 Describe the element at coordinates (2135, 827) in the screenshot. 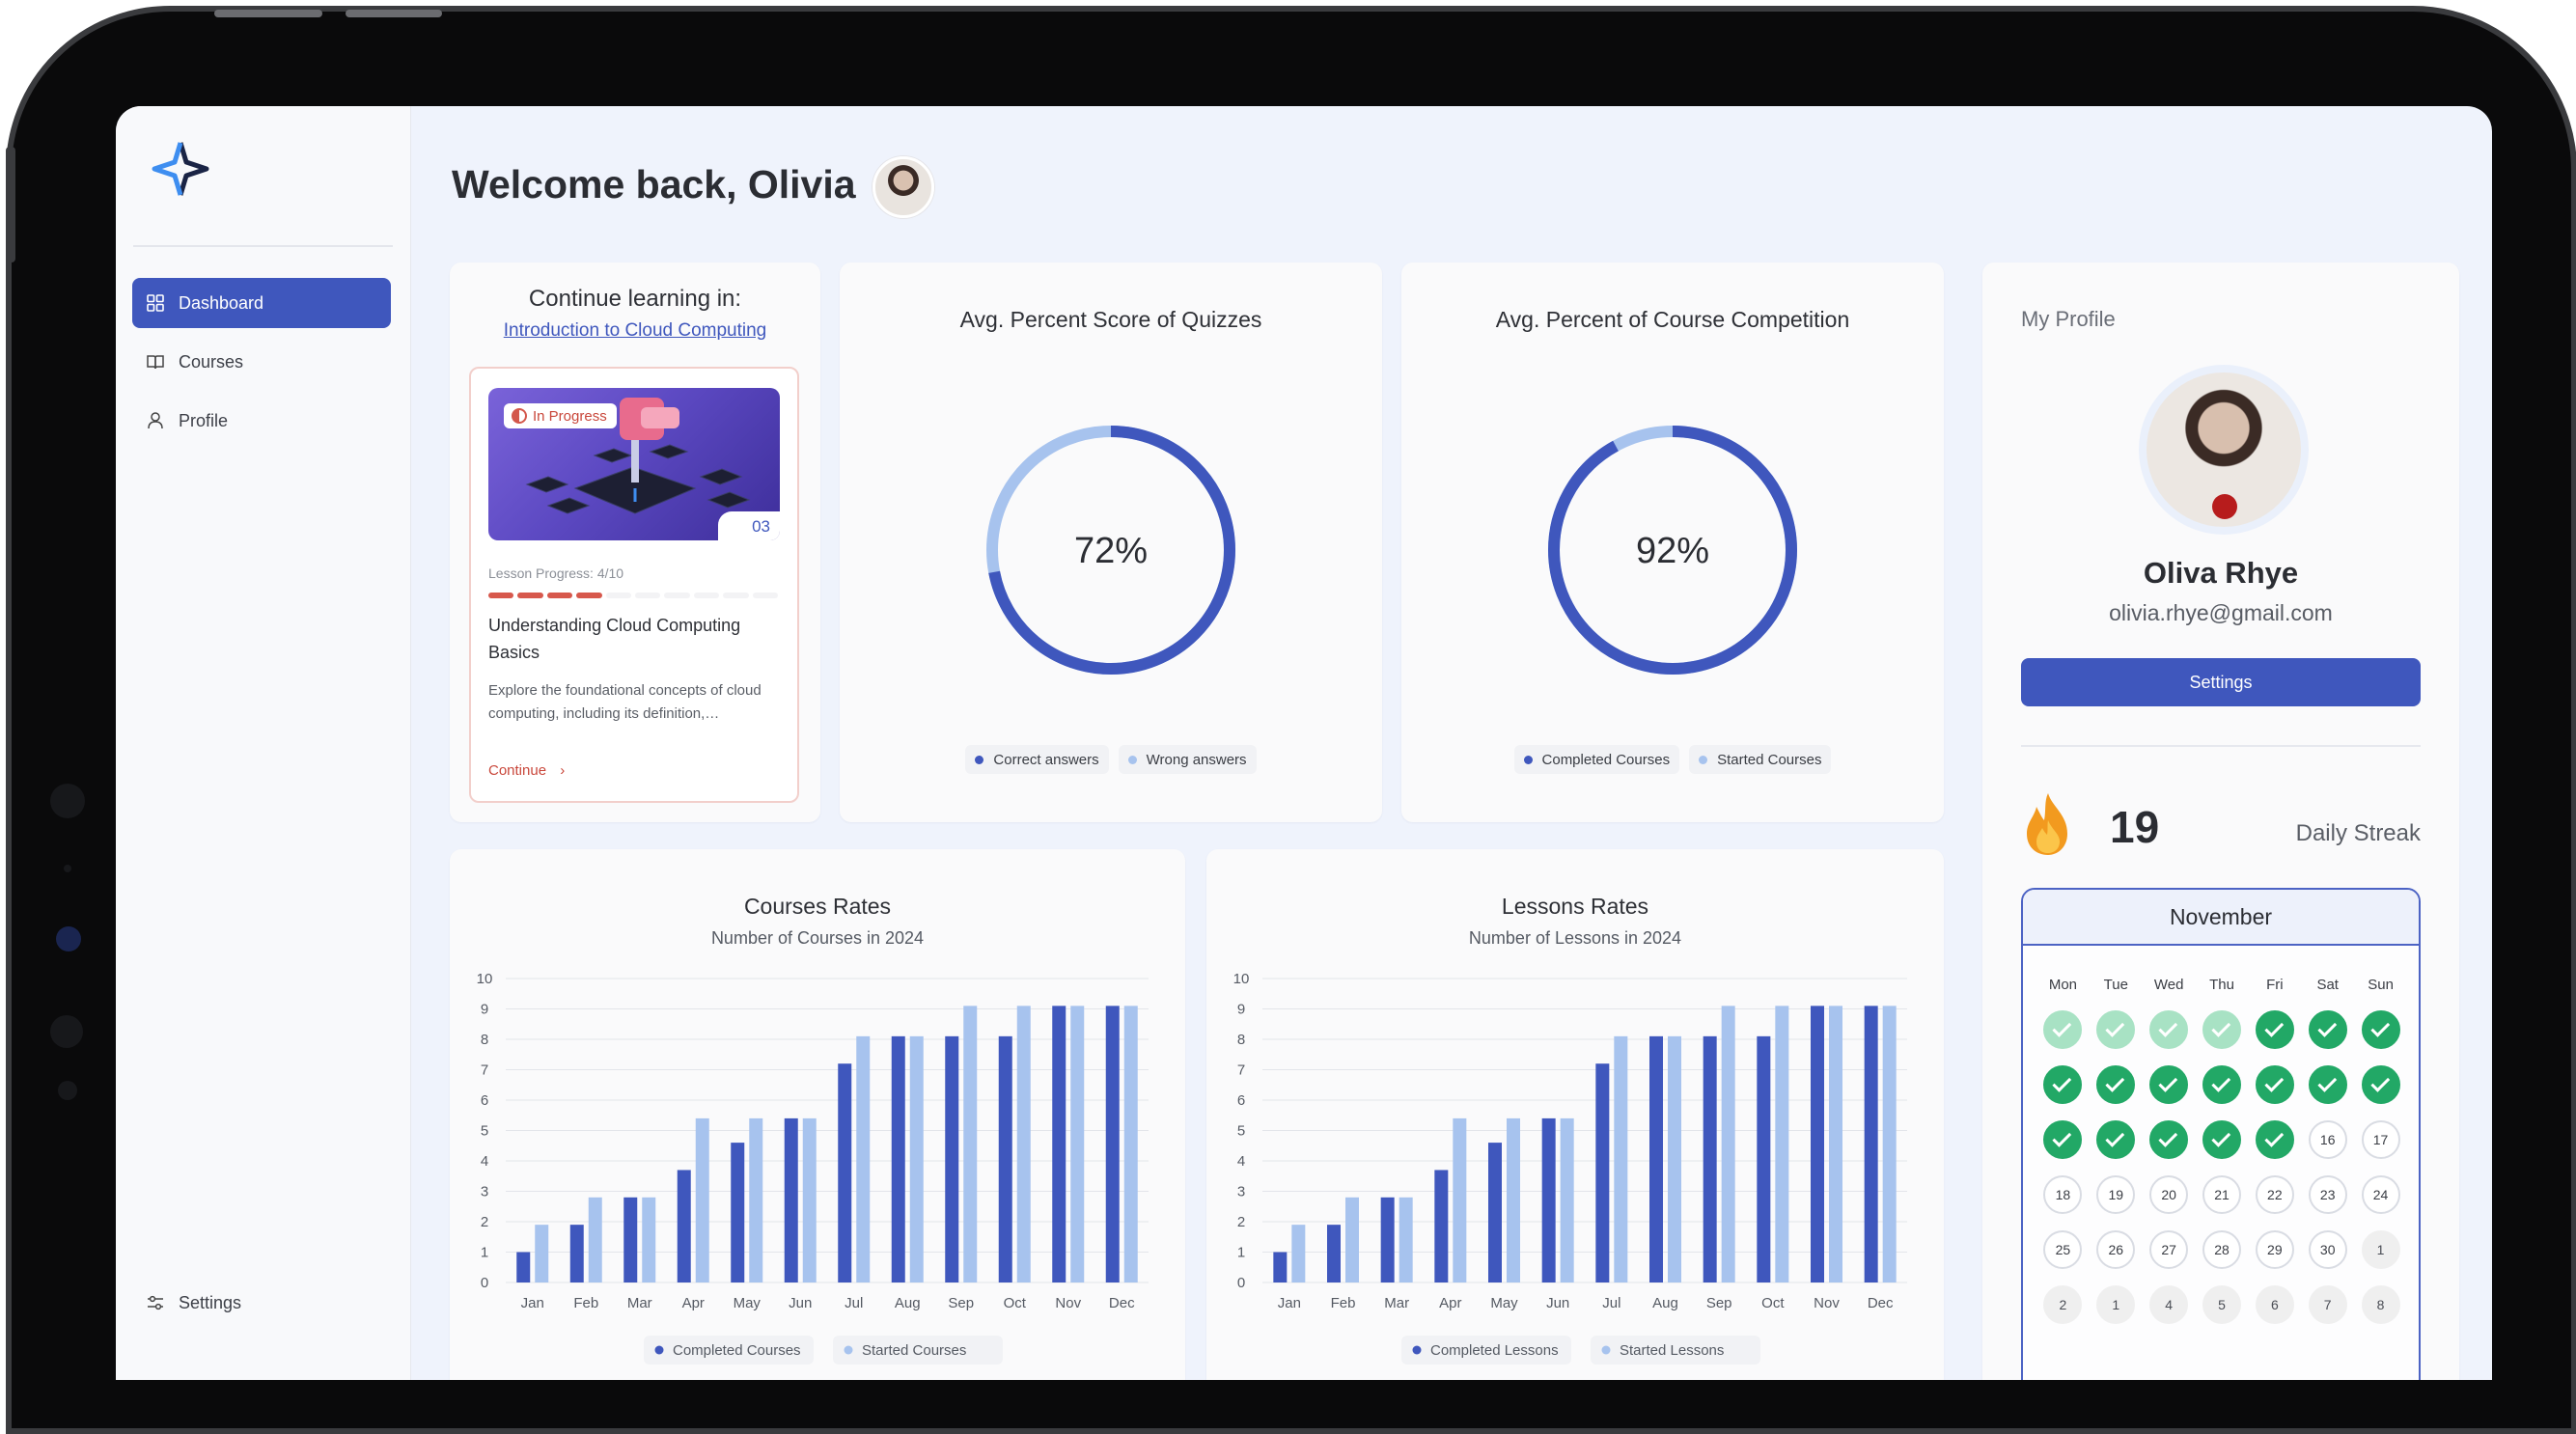

I see `streak-count: 19` at that location.